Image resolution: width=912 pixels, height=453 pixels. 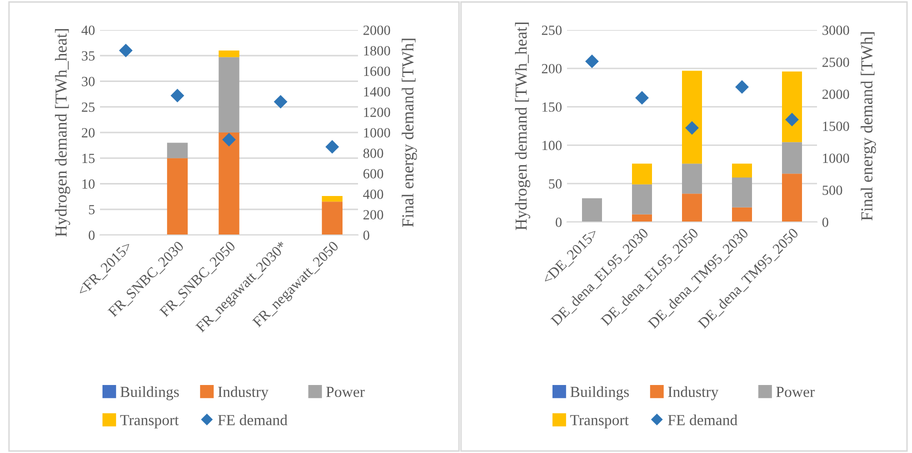 I want to click on y2-tick-label: 800, so click(x=373, y=153).